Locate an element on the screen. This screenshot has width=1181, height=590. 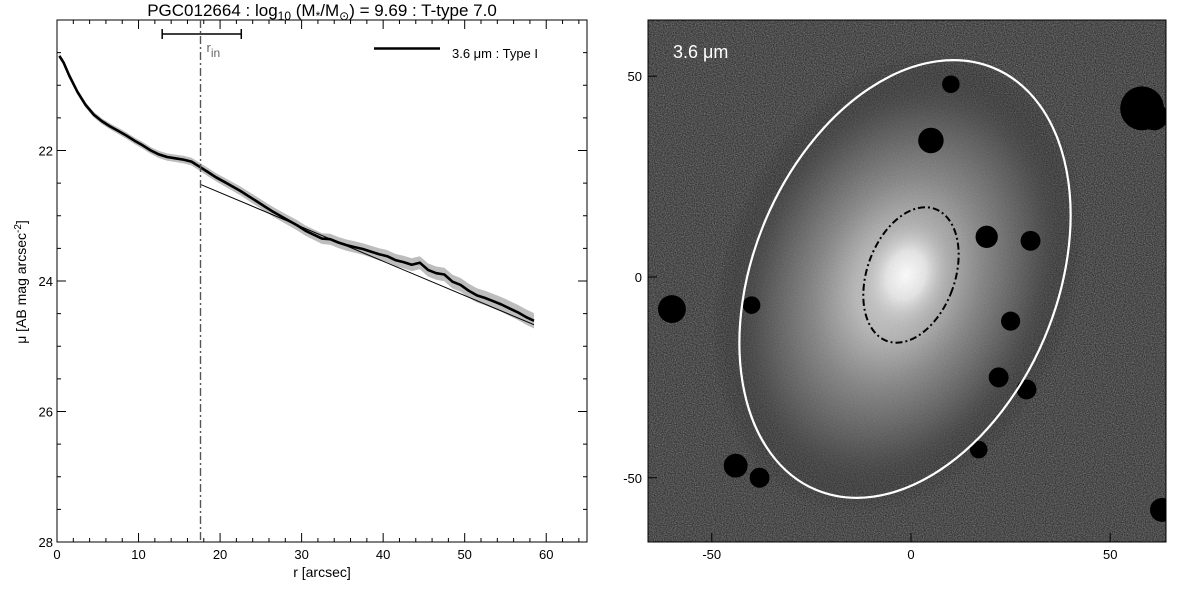
x-tick-label: 60 is located at coordinates (546, 554).